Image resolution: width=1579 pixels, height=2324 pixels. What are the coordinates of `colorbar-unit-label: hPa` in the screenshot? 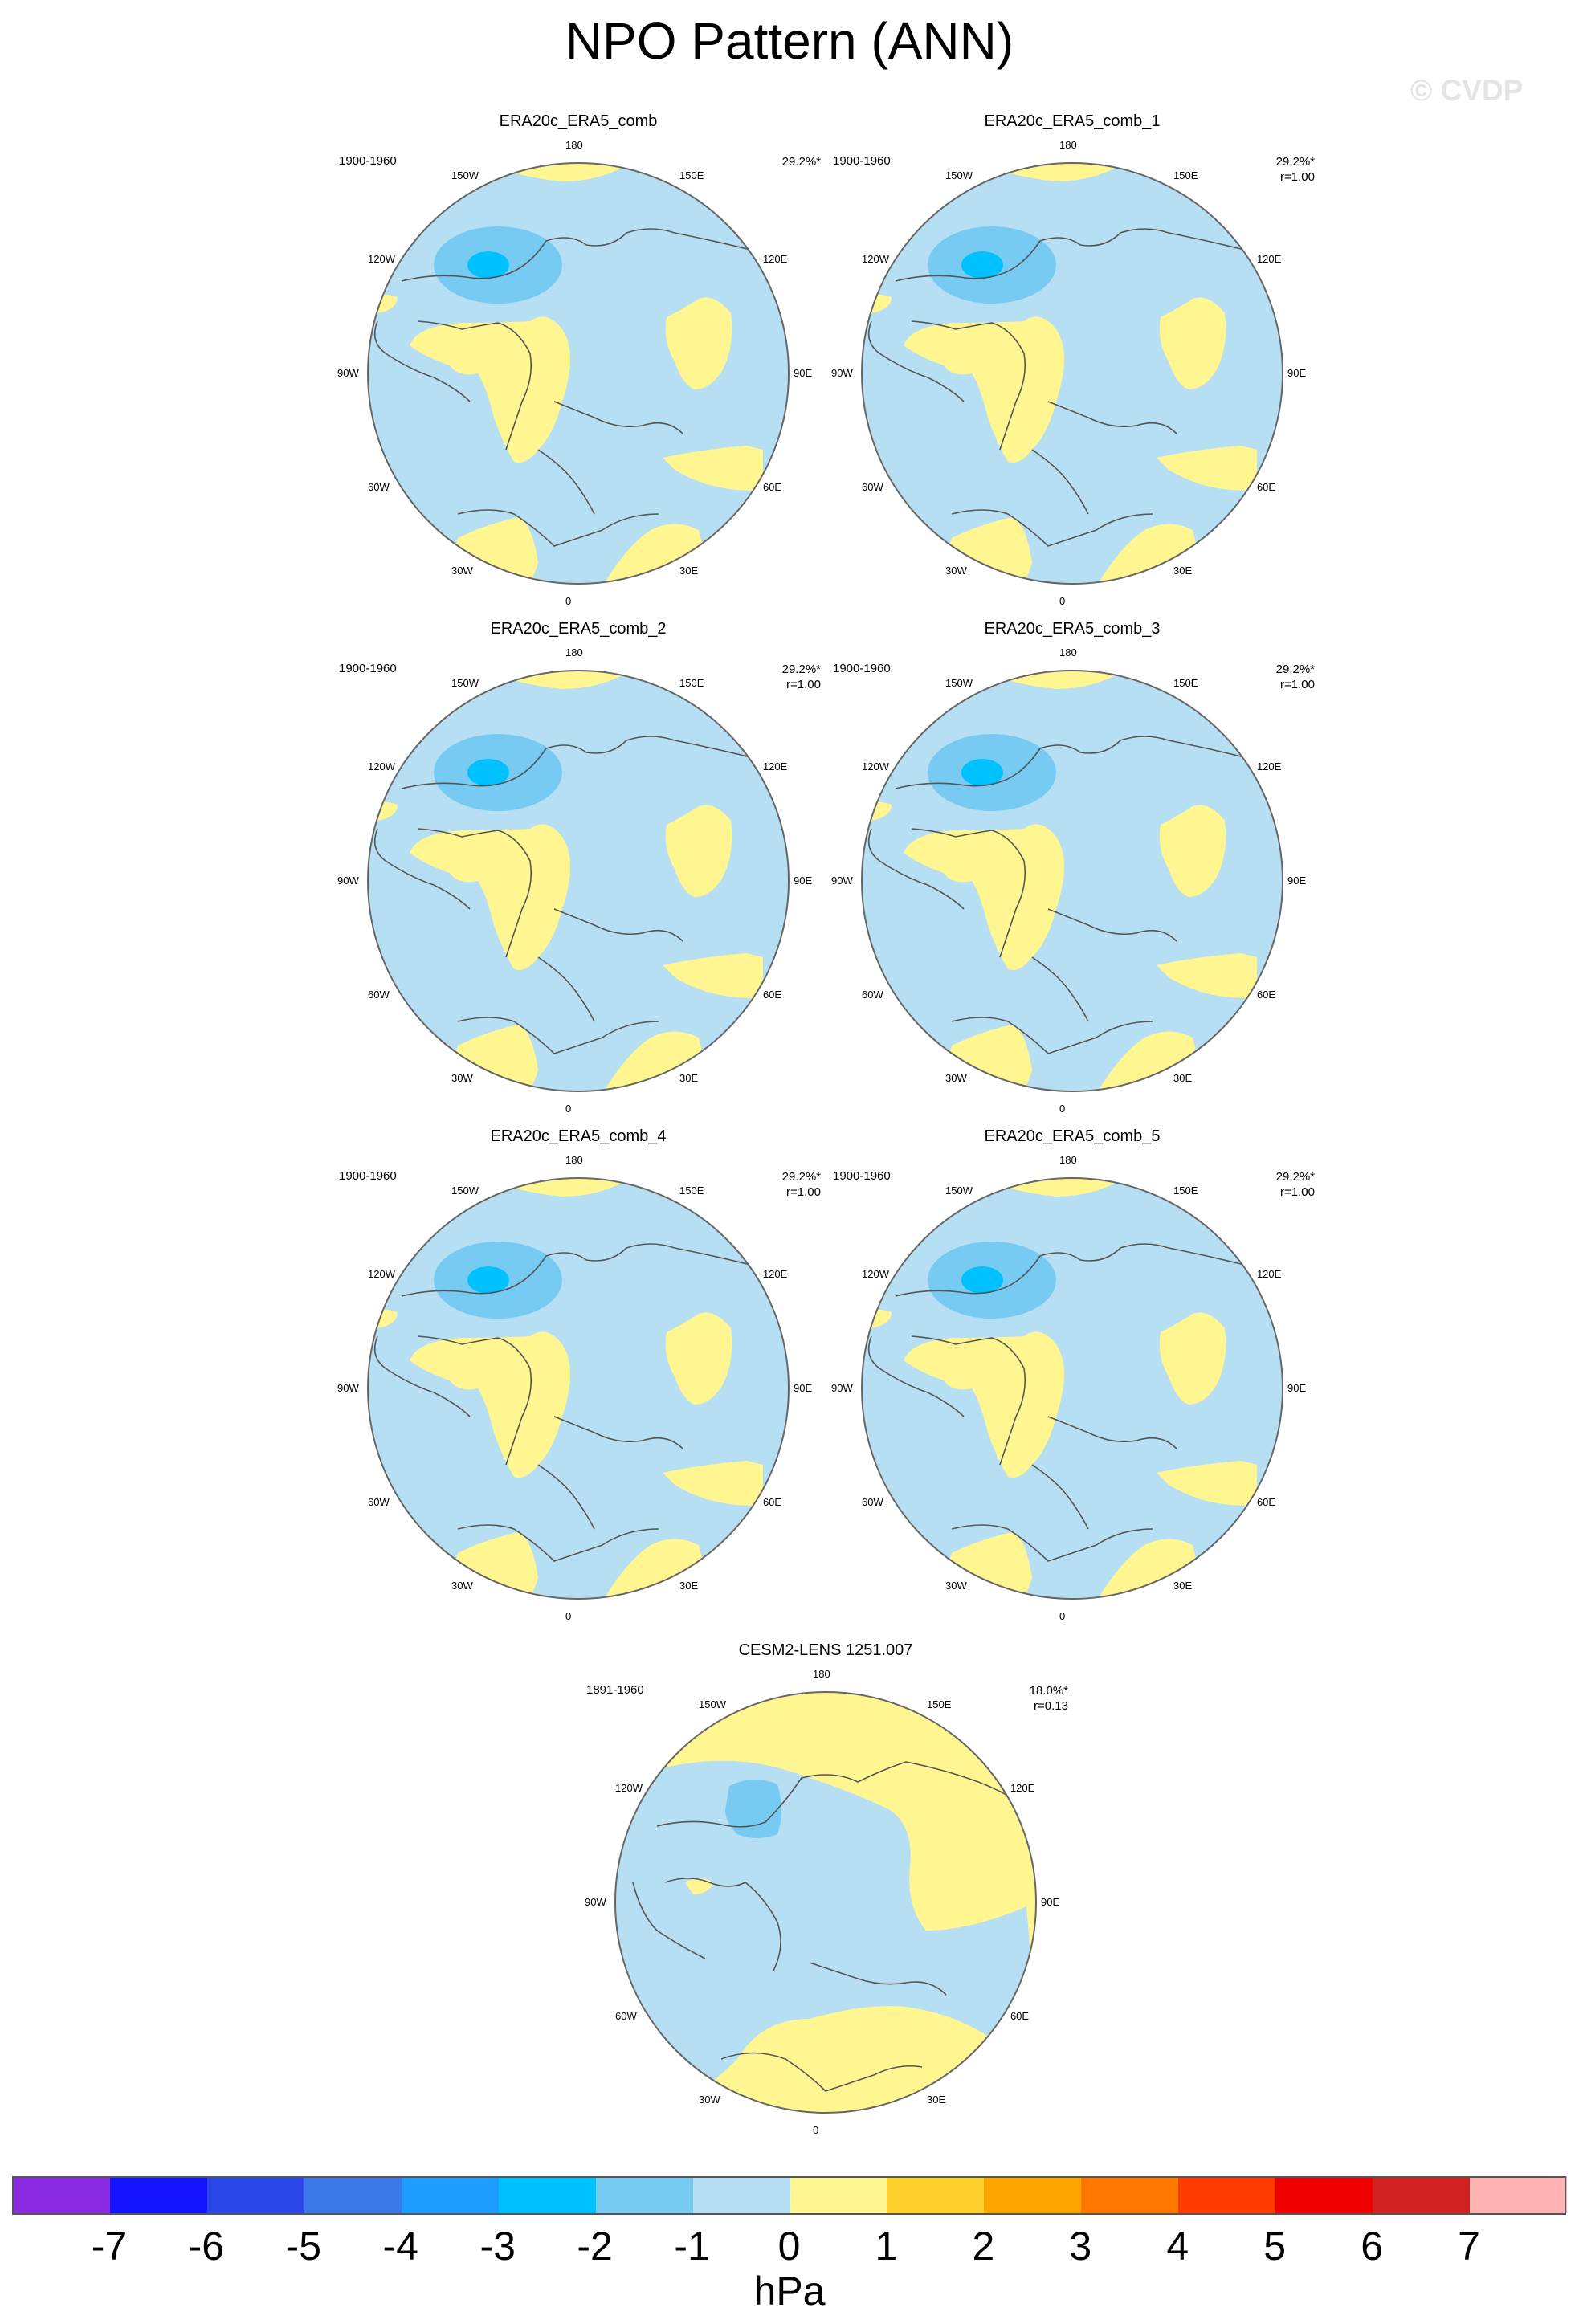 It's located at (789, 2292).